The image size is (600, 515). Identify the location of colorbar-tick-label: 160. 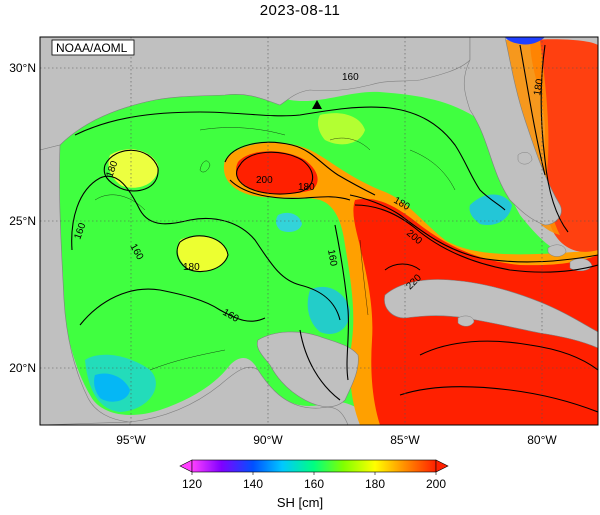
(314, 484).